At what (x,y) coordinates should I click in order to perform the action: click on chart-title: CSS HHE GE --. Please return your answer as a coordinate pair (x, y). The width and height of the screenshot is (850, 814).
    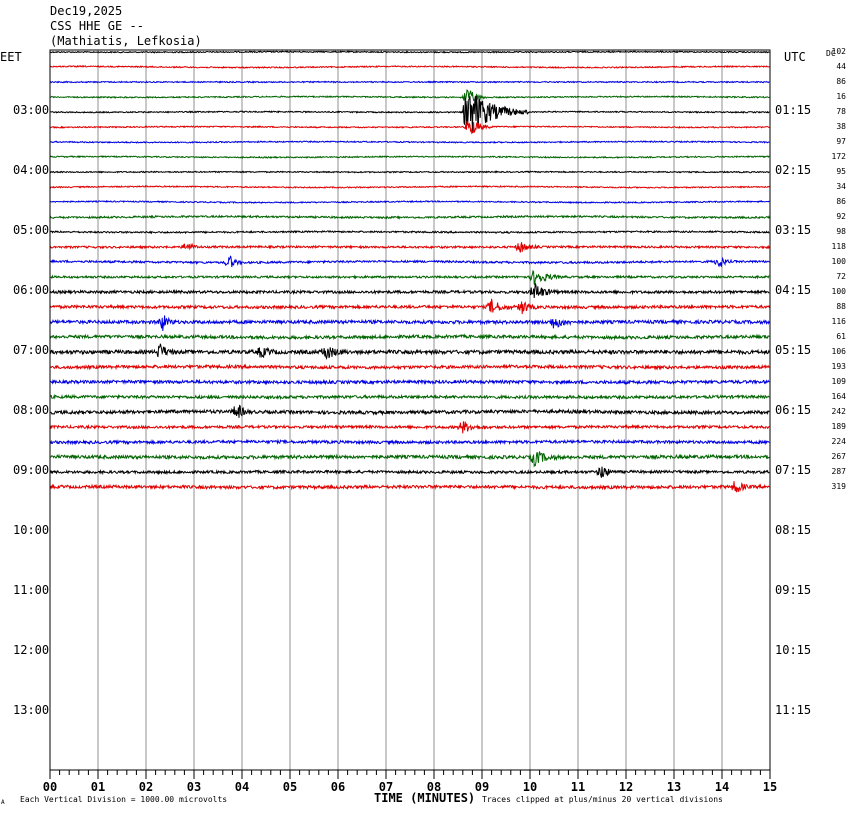
    Looking at the image, I should click on (97, 26).